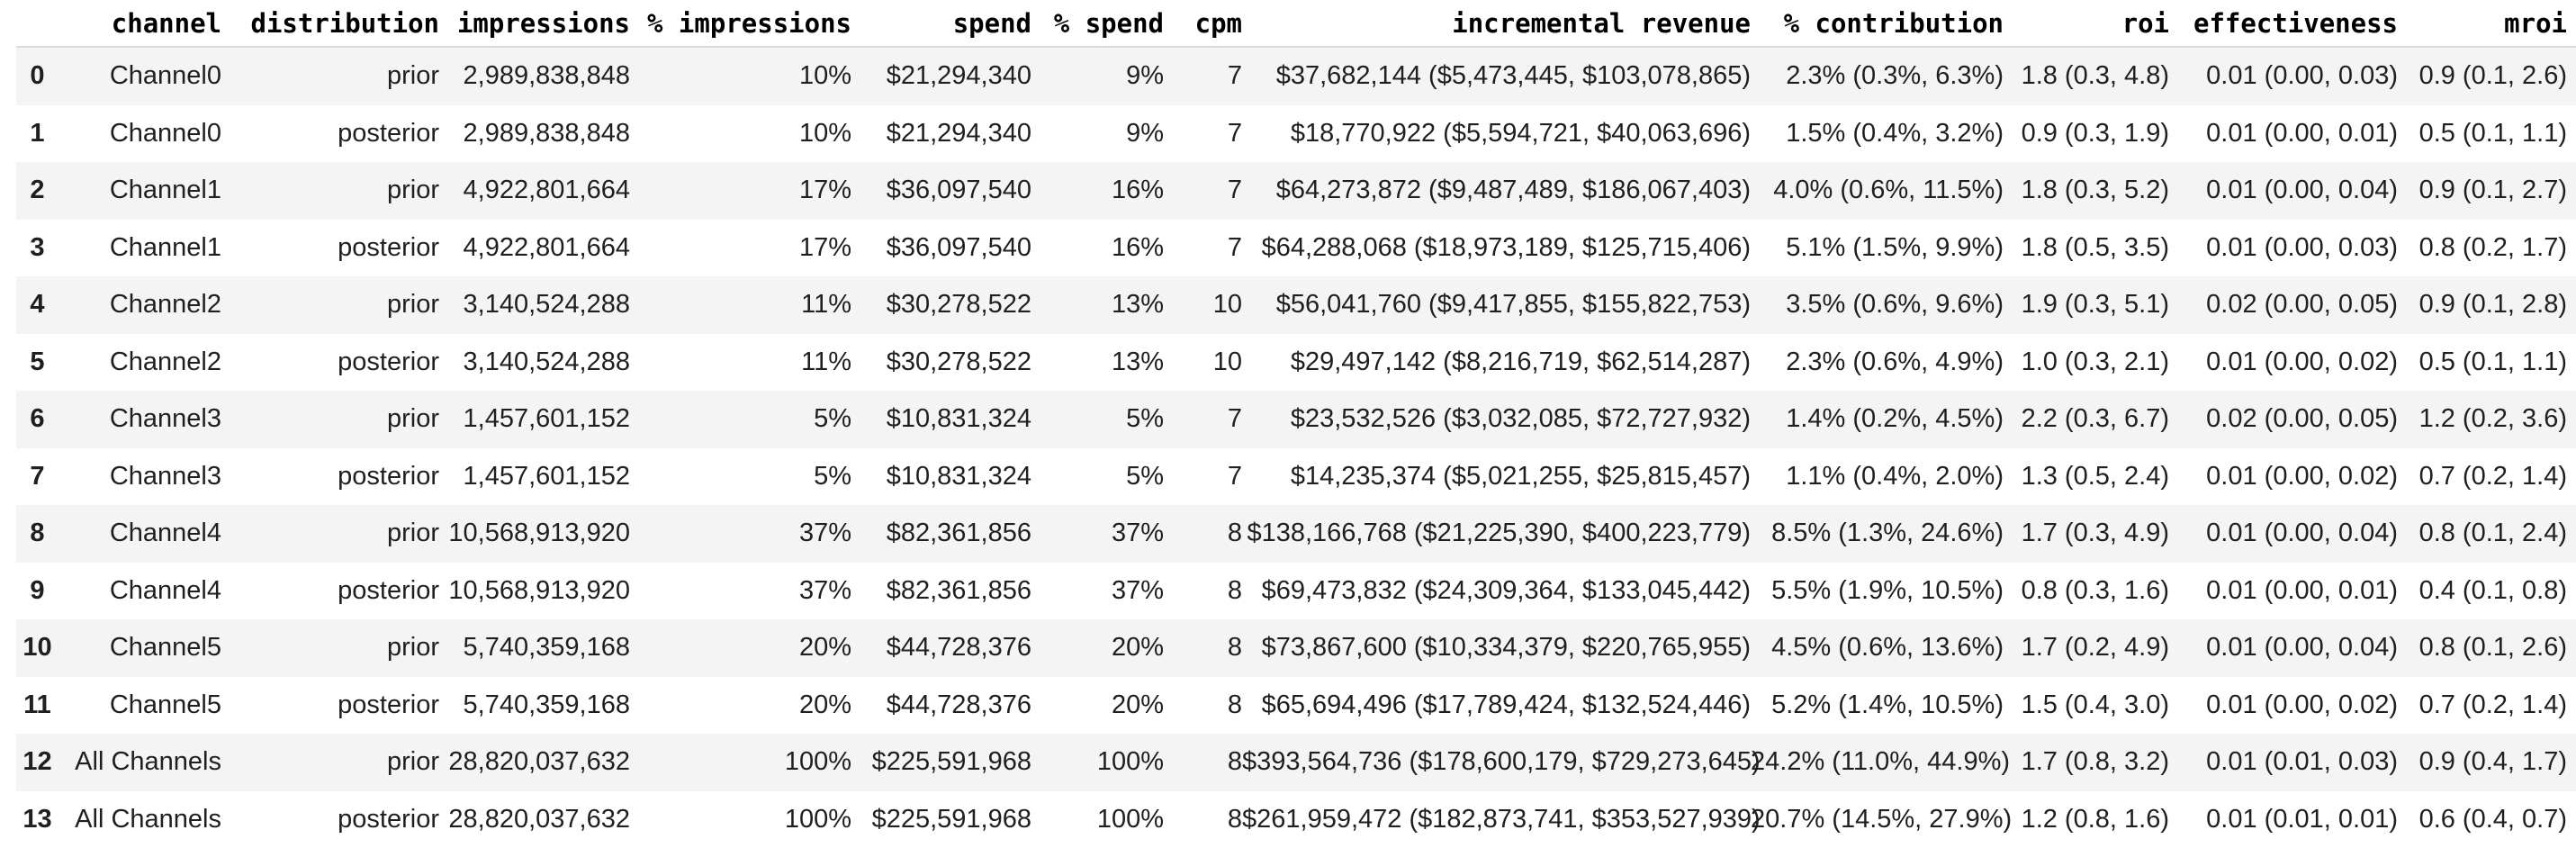 This screenshot has height=848, width=2576. I want to click on row-index: 5, so click(37, 361).